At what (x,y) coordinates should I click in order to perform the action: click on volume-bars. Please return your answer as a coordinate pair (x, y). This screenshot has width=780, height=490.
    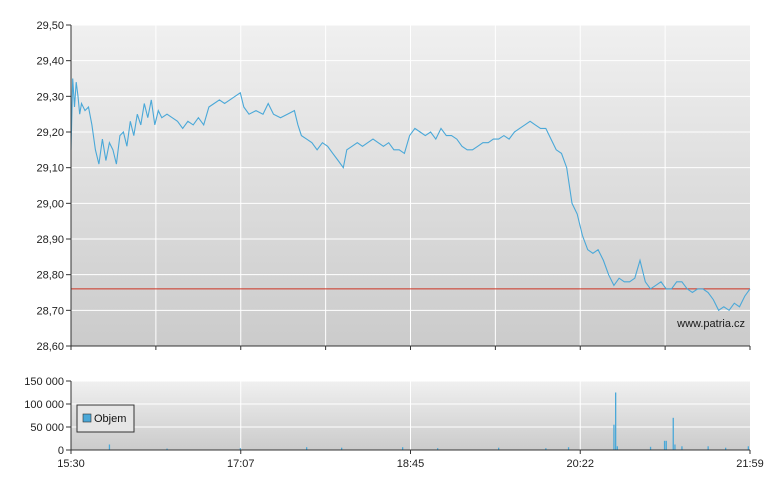
    Looking at the image, I should click on (428, 421).